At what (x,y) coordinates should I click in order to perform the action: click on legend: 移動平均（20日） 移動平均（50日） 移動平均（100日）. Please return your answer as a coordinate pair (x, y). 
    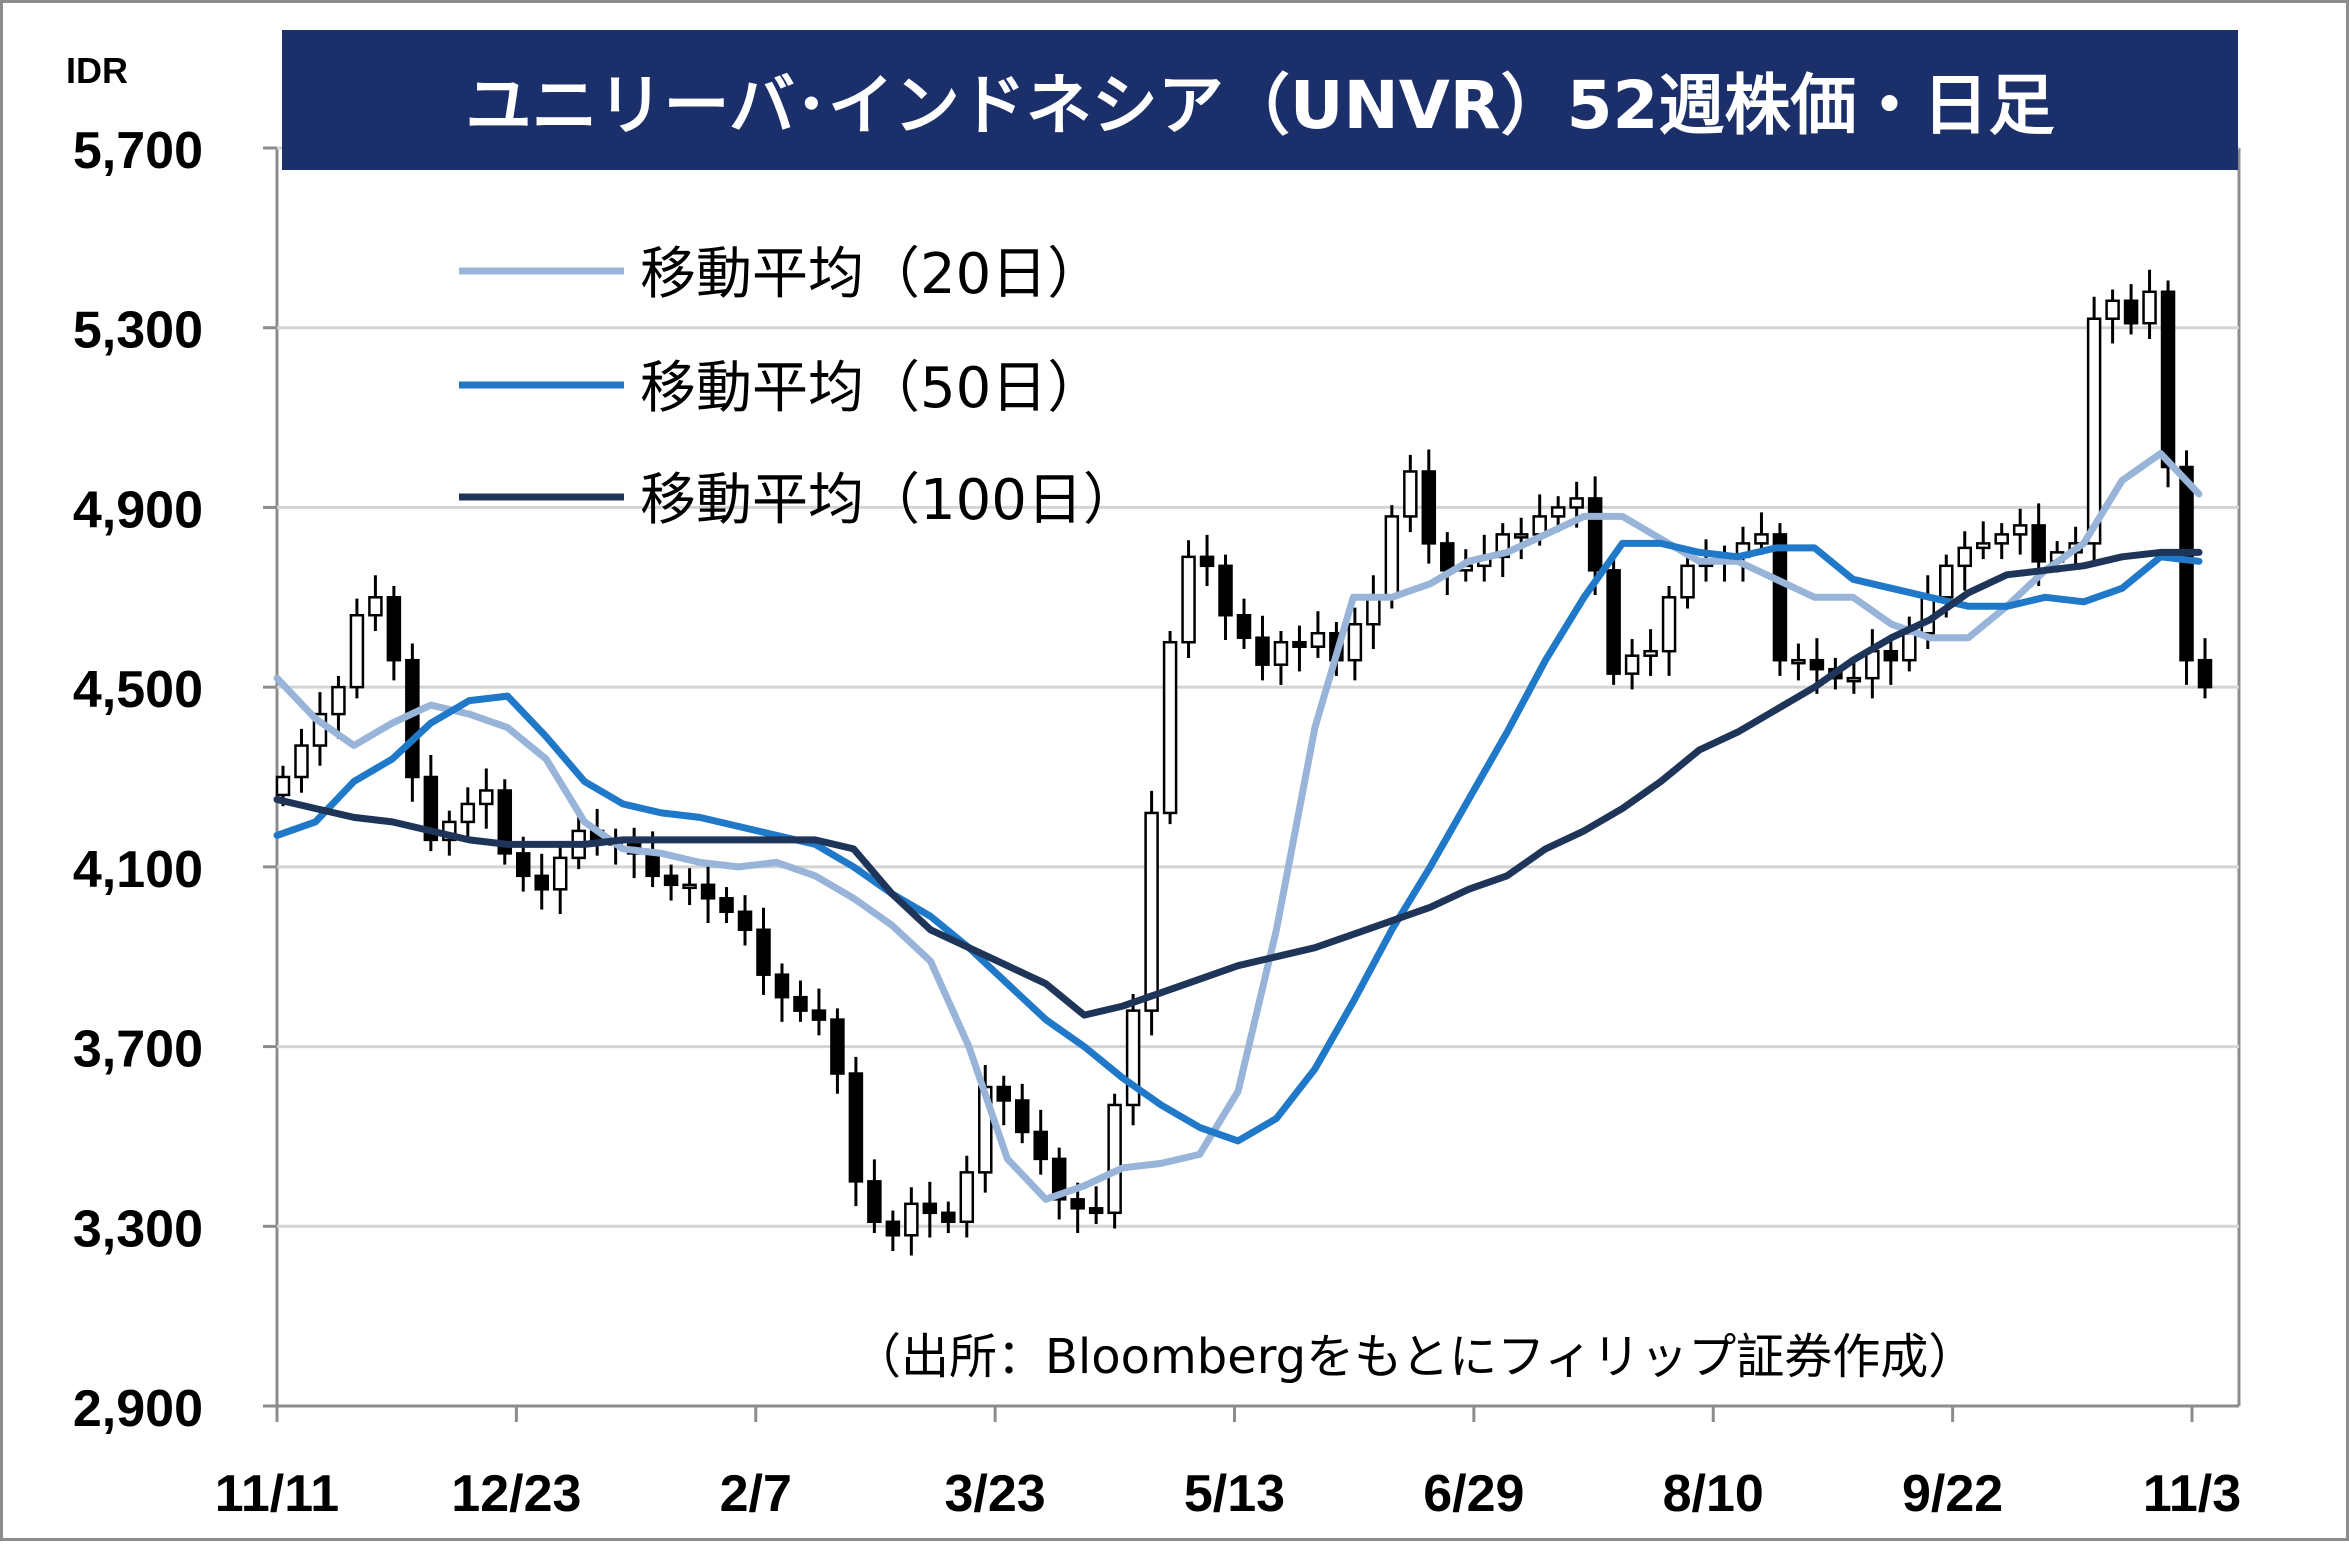
    Looking at the image, I should click on (799, 387).